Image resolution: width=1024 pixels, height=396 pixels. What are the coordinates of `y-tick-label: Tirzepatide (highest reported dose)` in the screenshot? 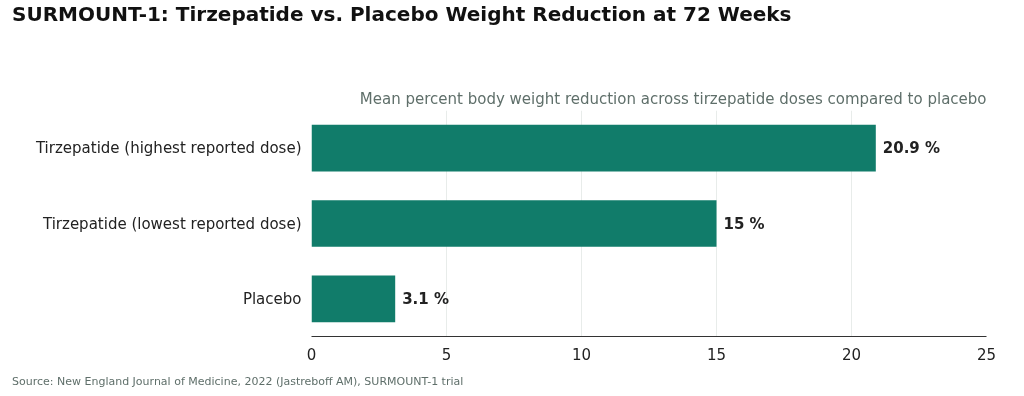 It's located at (168, 148).